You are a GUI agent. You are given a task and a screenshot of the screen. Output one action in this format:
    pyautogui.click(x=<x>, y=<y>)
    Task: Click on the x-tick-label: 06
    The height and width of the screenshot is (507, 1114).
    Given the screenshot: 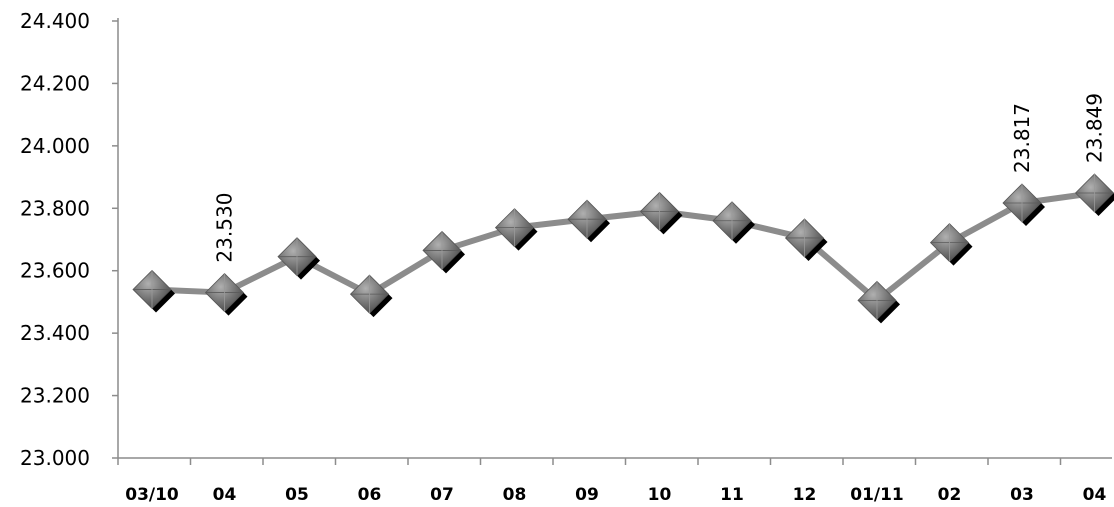 What is the action you would take?
    pyautogui.click(x=370, y=495)
    